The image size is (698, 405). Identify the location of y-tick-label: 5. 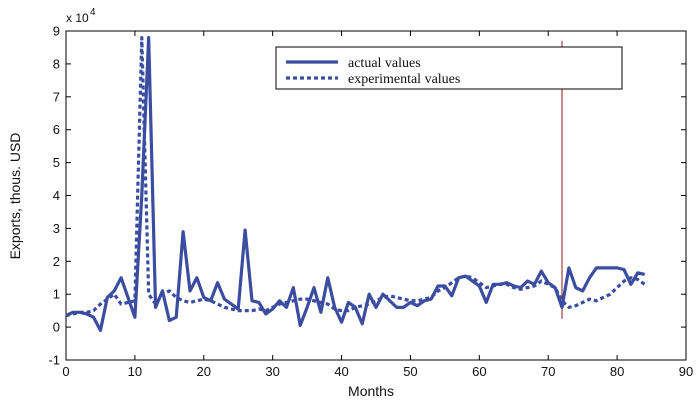
(56, 162).